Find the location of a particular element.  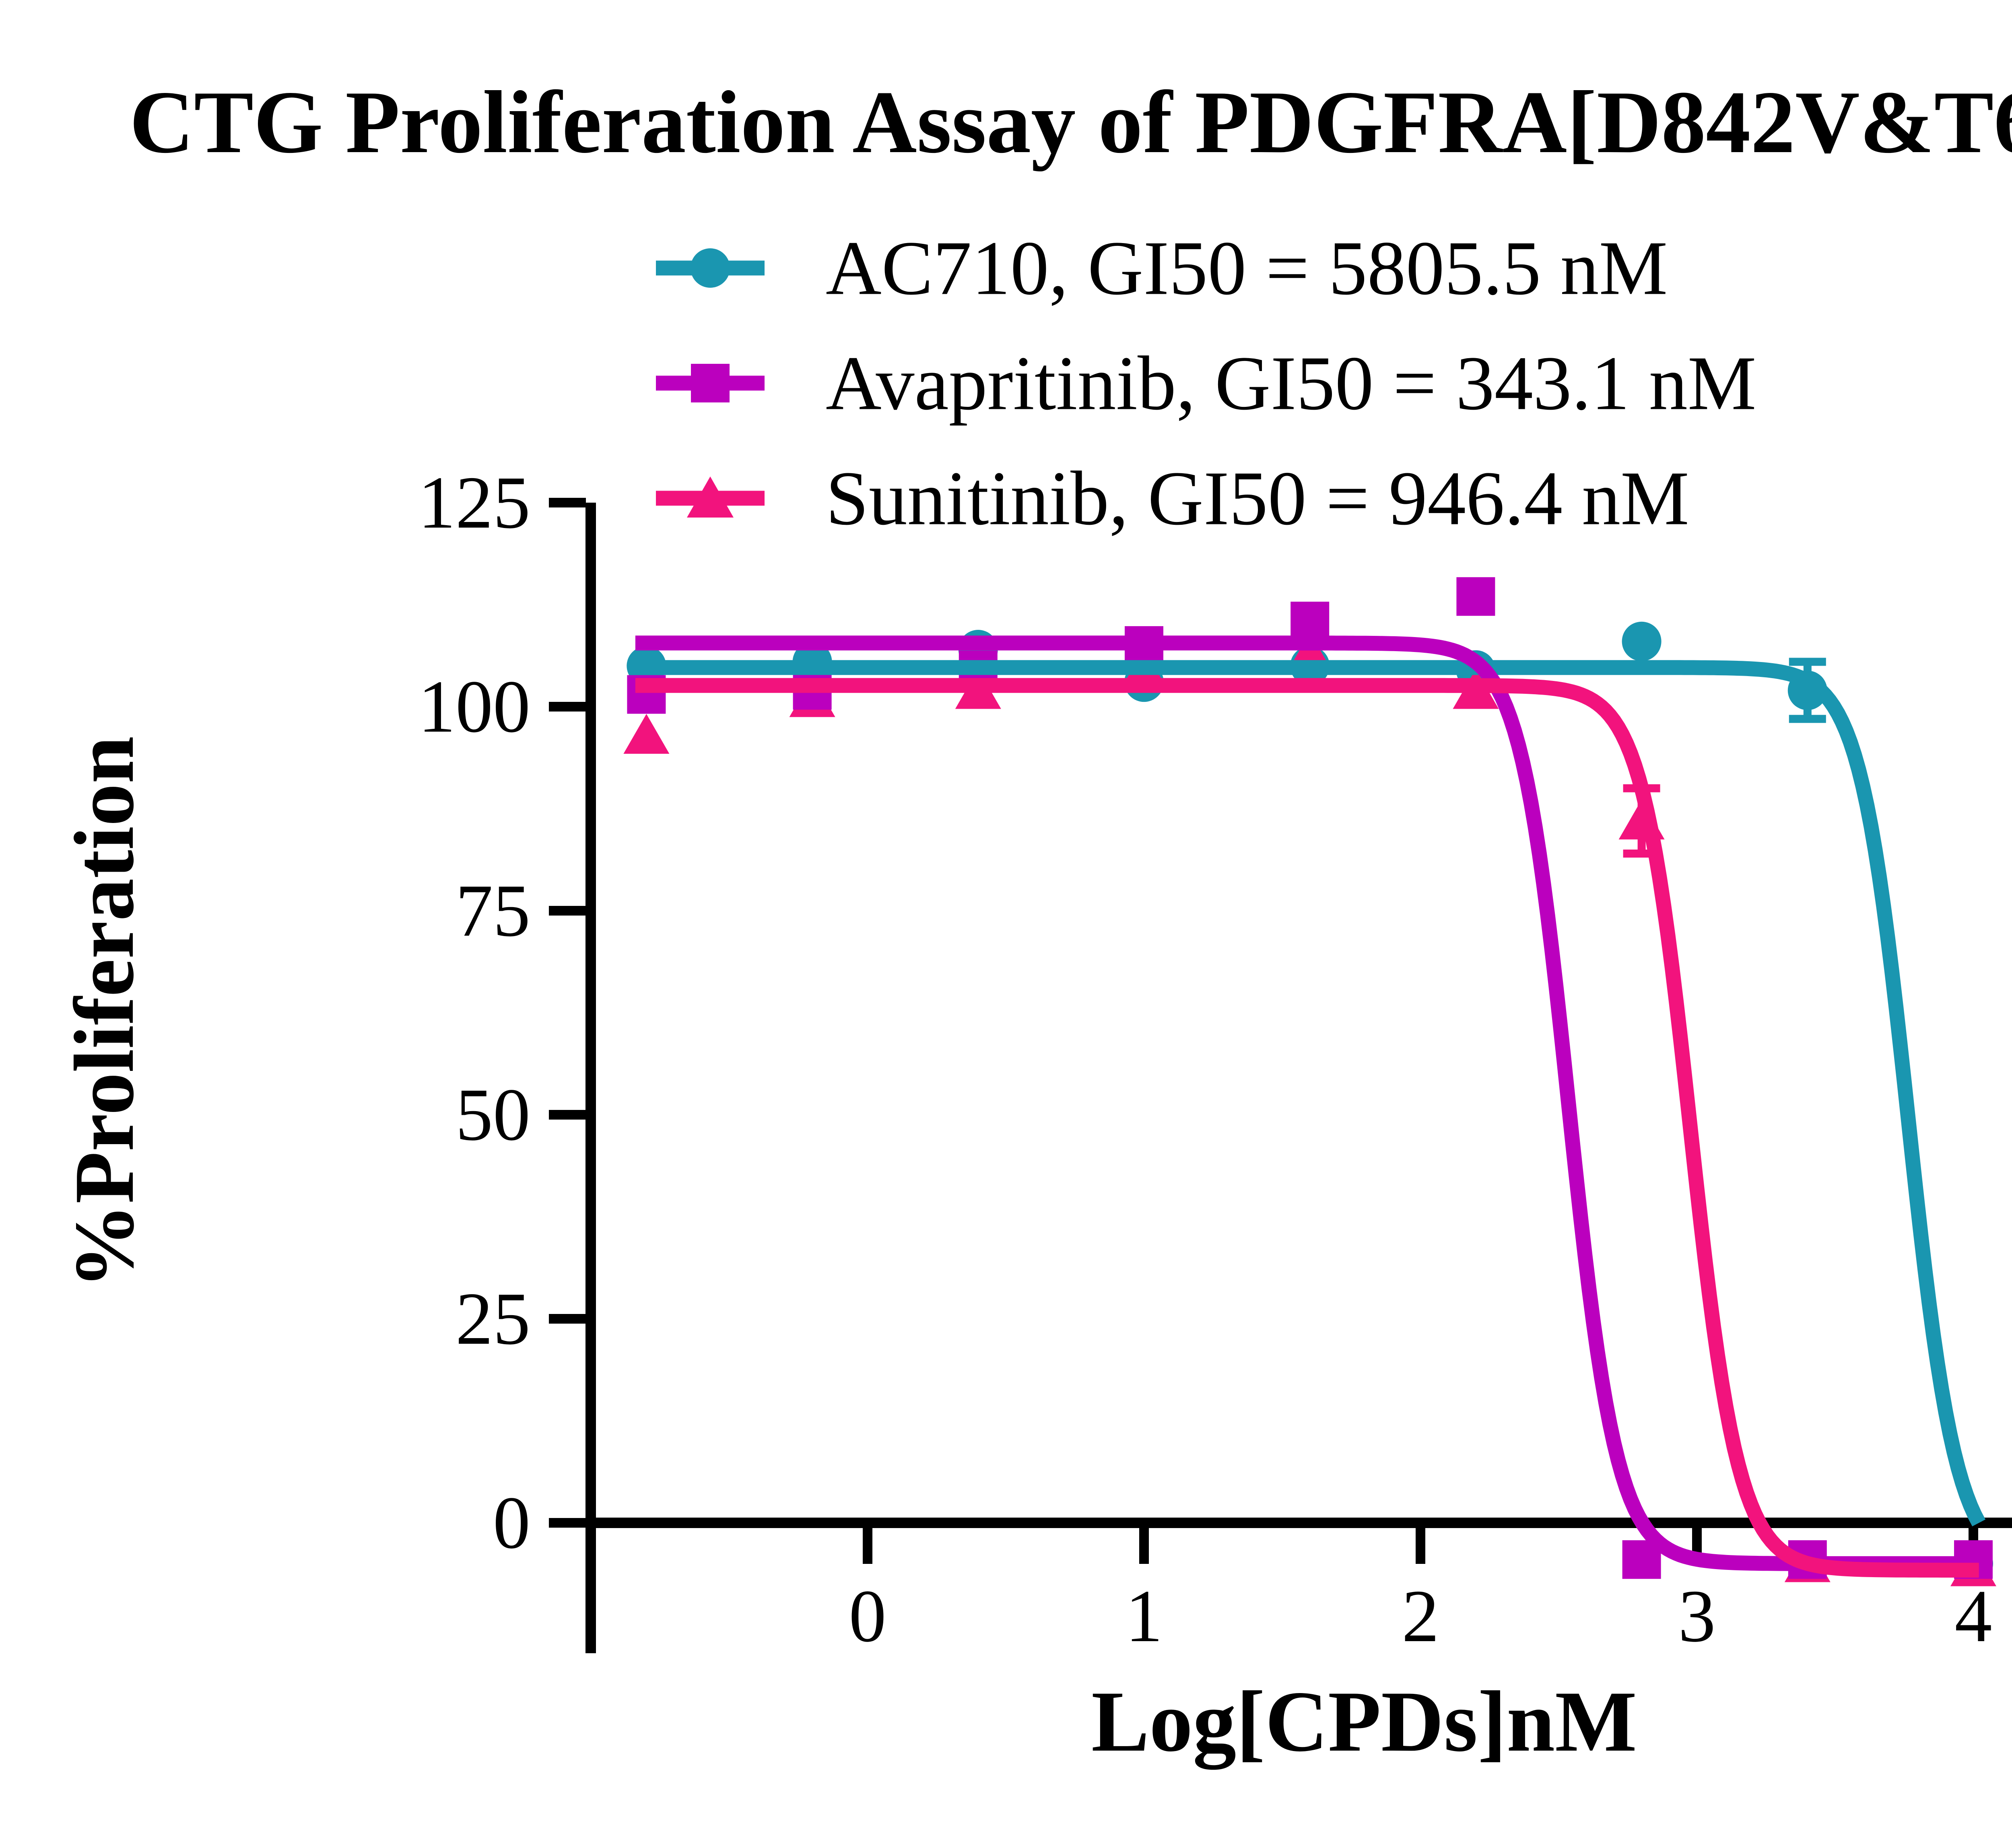

Sunitinib-data-point is located at coordinates (646, 734).